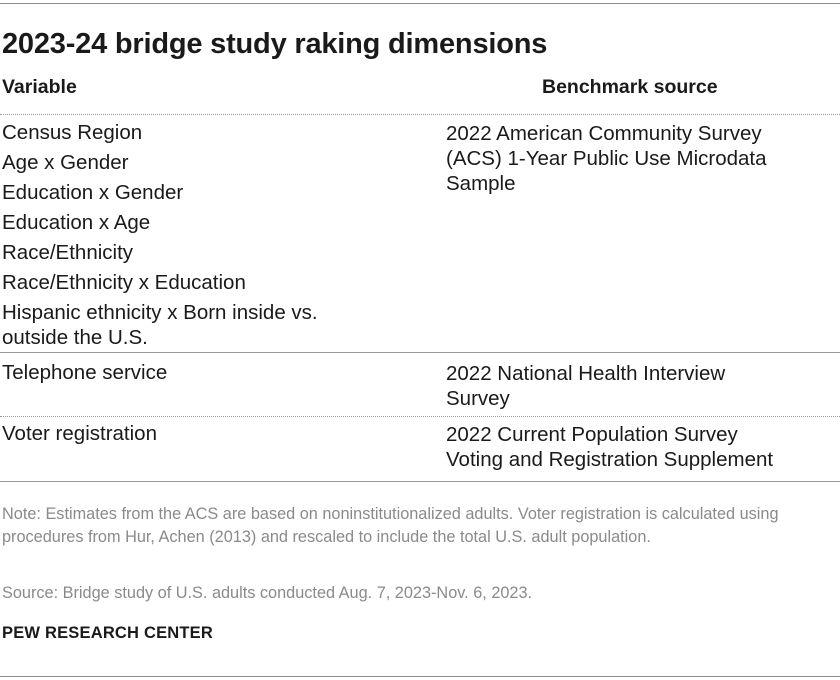 The image size is (840, 680). What do you see at coordinates (275, 44) in the screenshot?
I see `page-title: 2023-24 bridge study raking dimensions` at bounding box center [275, 44].